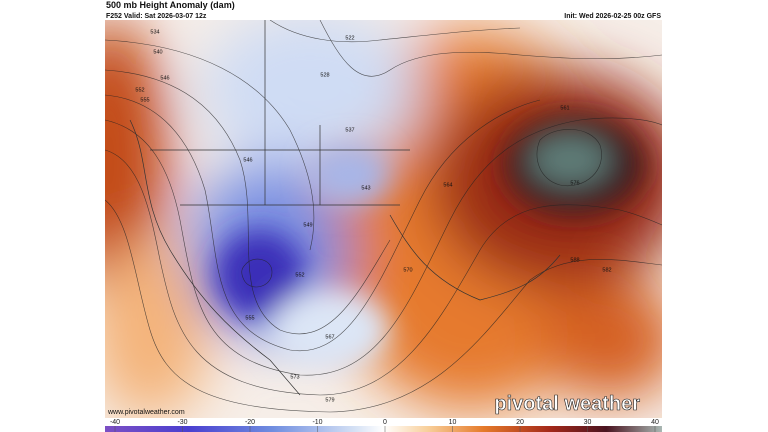  What do you see at coordinates (453, 422) in the screenshot?
I see `colorbar-tick-label: 10` at bounding box center [453, 422].